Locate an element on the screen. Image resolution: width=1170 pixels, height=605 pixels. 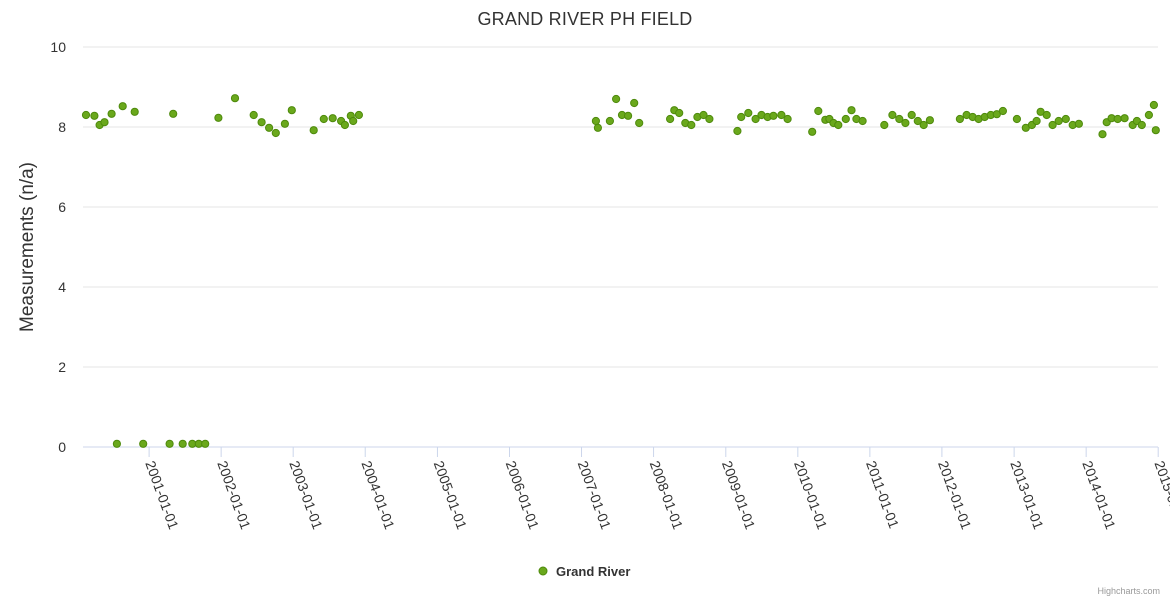
chart-title: GRAND RIVER PH FIELD is located at coordinates (584, 19).